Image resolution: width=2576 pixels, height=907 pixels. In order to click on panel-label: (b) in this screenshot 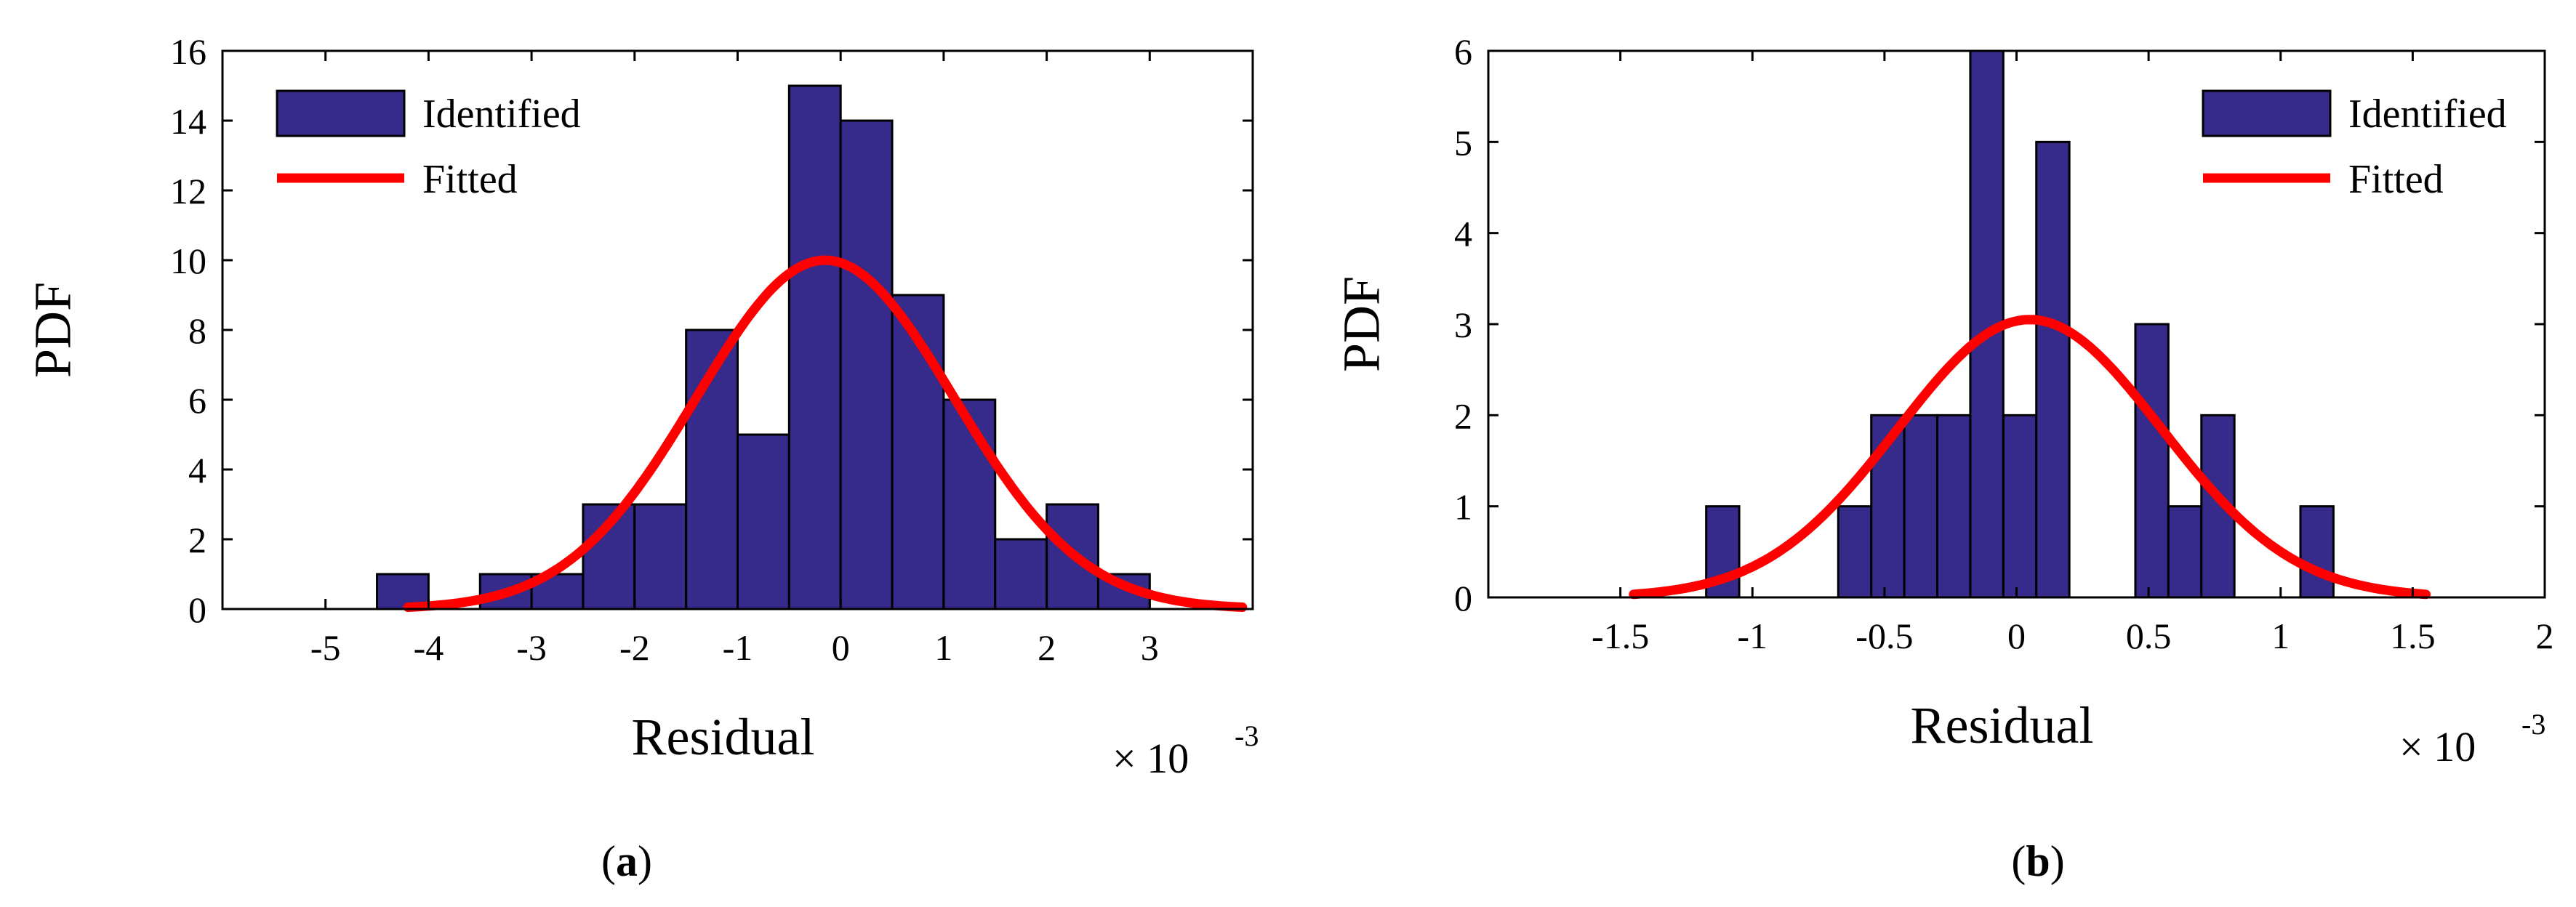, I will do `click(2038, 861)`.